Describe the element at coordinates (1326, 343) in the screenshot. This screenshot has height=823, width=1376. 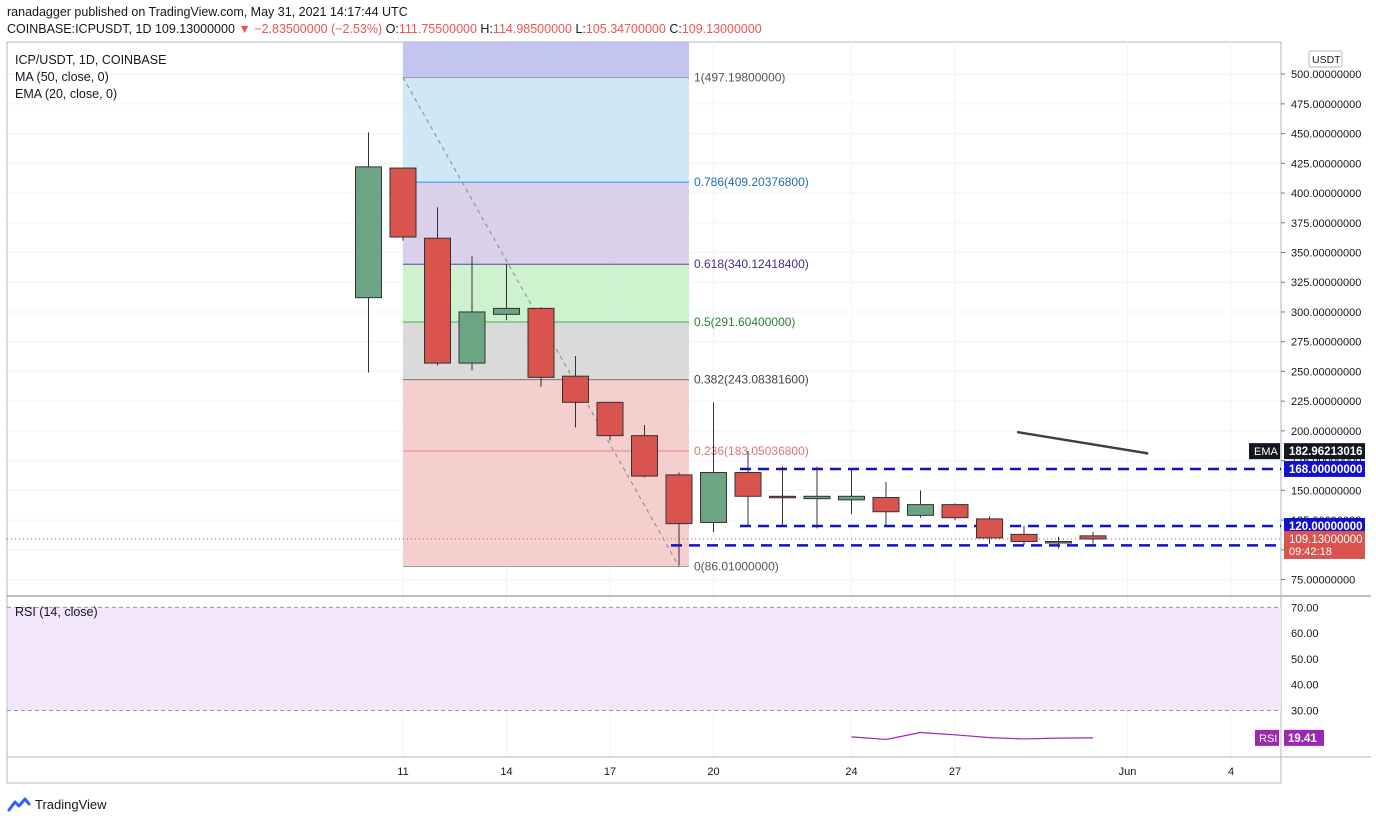
I see `price-tick-label: 275.00000000` at that location.